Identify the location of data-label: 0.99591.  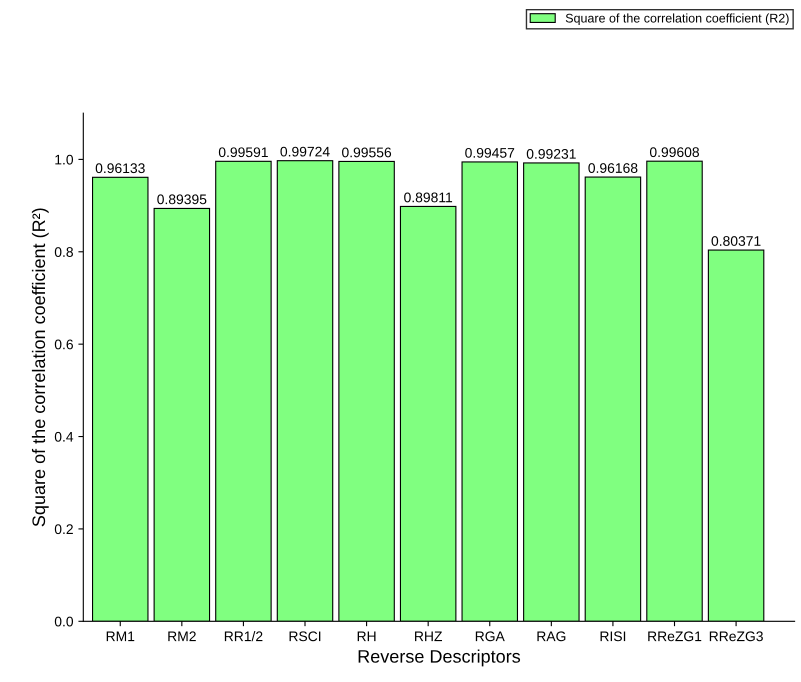
(243, 152).